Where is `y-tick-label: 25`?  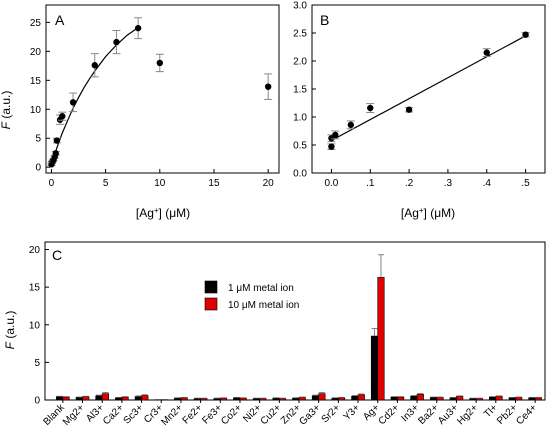 y-tick-label: 25 is located at coordinates (36, 23).